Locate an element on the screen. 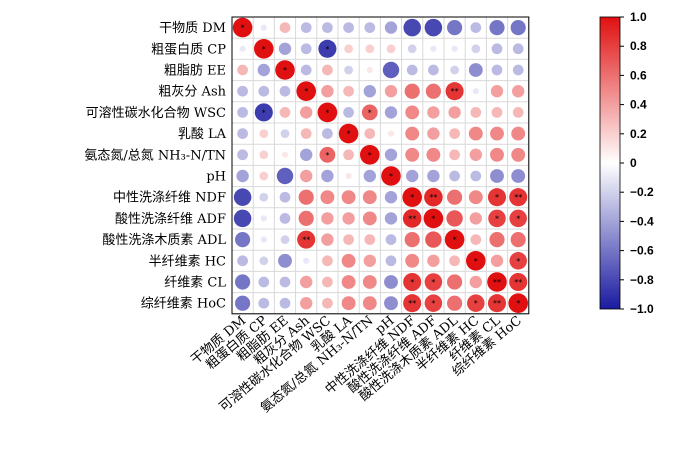  colorbar-tick-label: −0.6 is located at coordinates (642, 251).